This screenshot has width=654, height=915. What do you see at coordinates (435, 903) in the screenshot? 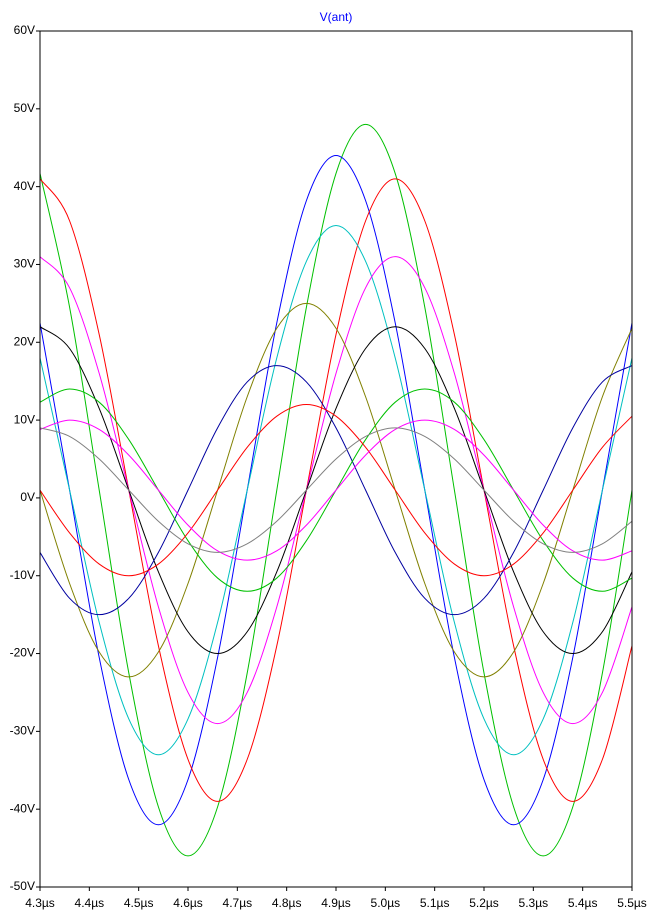
I see `x-tick-label: 5.1µs` at bounding box center [435, 903].